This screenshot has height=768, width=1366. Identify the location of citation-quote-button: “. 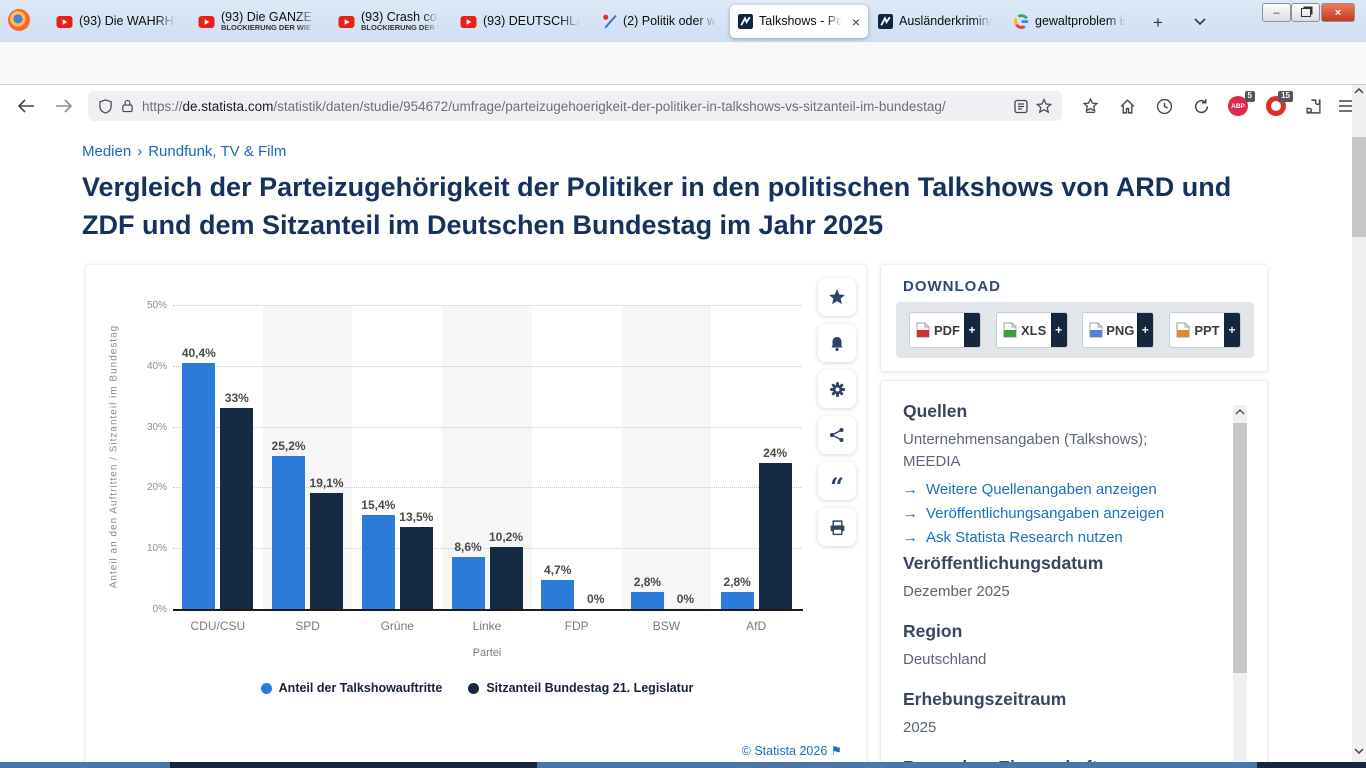
(837, 481).